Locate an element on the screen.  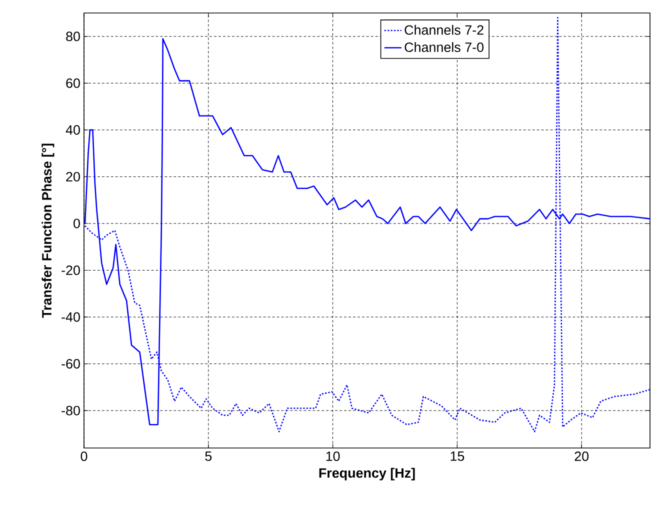
x-tick-label: 0 is located at coordinates (84, 457).